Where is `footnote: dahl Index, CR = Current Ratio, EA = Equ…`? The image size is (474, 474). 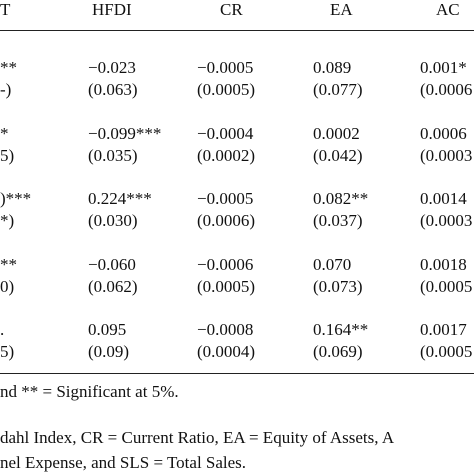
footnote: dahl Index, CR = Current Ratio, EA = Equ… is located at coordinates (197, 437).